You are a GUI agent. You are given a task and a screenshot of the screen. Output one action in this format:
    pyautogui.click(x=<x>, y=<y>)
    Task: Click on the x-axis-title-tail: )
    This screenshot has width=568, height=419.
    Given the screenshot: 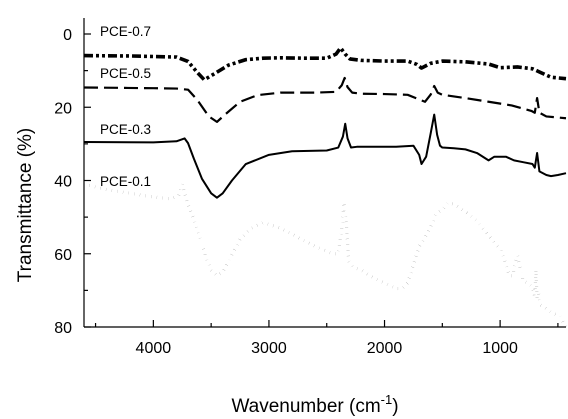 What is the action you would take?
    pyautogui.click(x=395, y=406)
    